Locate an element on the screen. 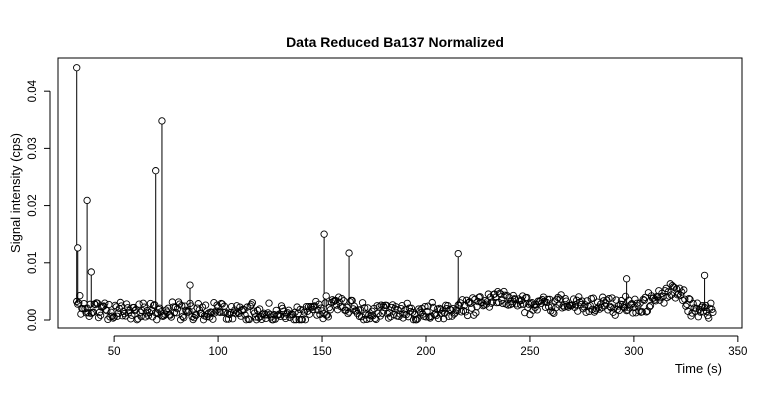  x-tick-label: 350 is located at coordinates (737, 352).